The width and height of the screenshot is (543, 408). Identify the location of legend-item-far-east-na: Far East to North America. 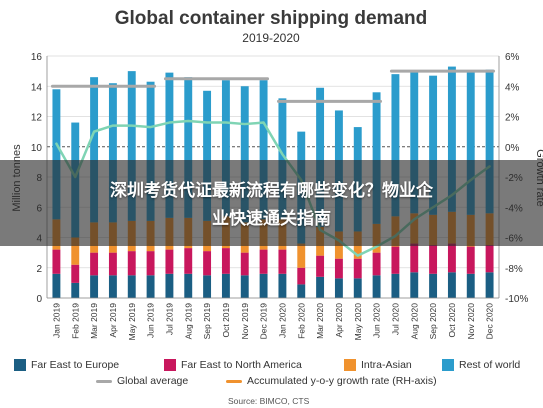
(233, 365).